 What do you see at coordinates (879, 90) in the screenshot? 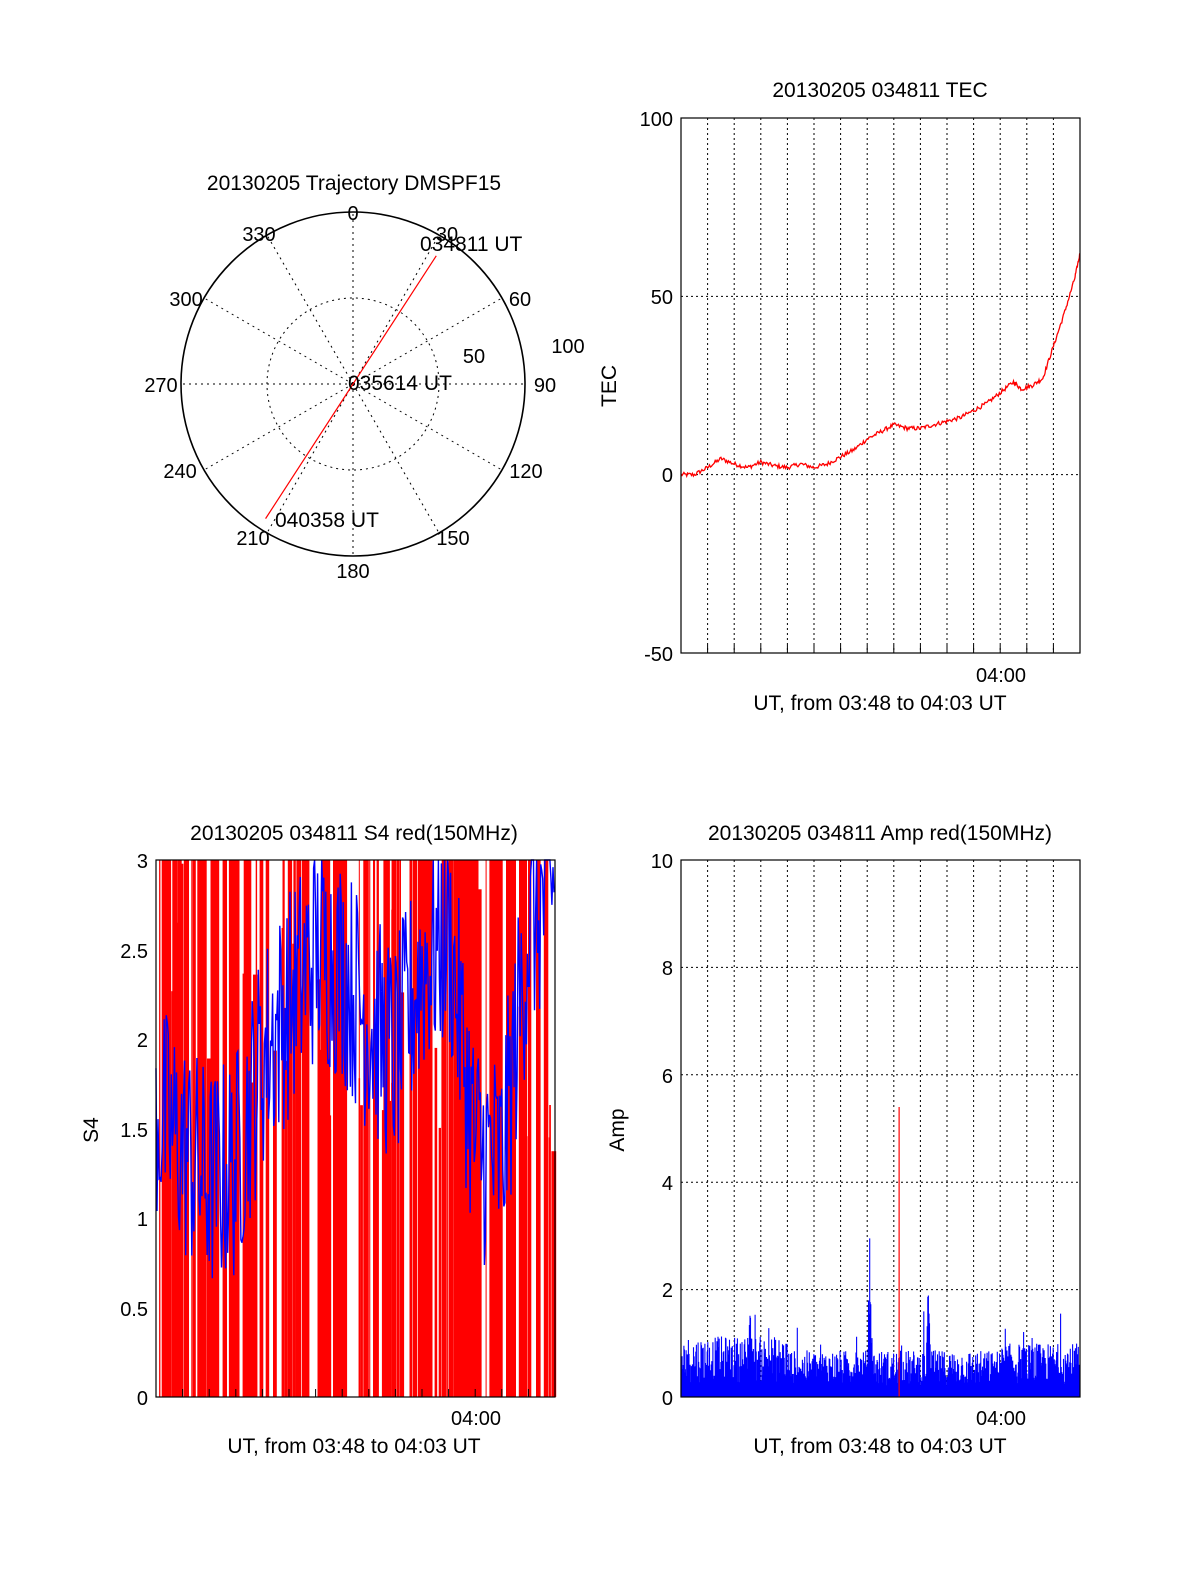
I see `tec-title: 20130205 034811 TEC` at bounding box center [879, 90].